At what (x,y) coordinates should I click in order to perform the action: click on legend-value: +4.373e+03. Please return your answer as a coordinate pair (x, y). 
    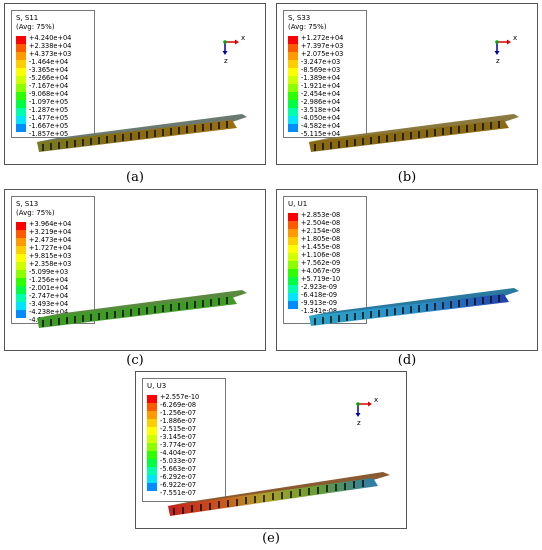
    Looking at the image, I should click on (50, 54).